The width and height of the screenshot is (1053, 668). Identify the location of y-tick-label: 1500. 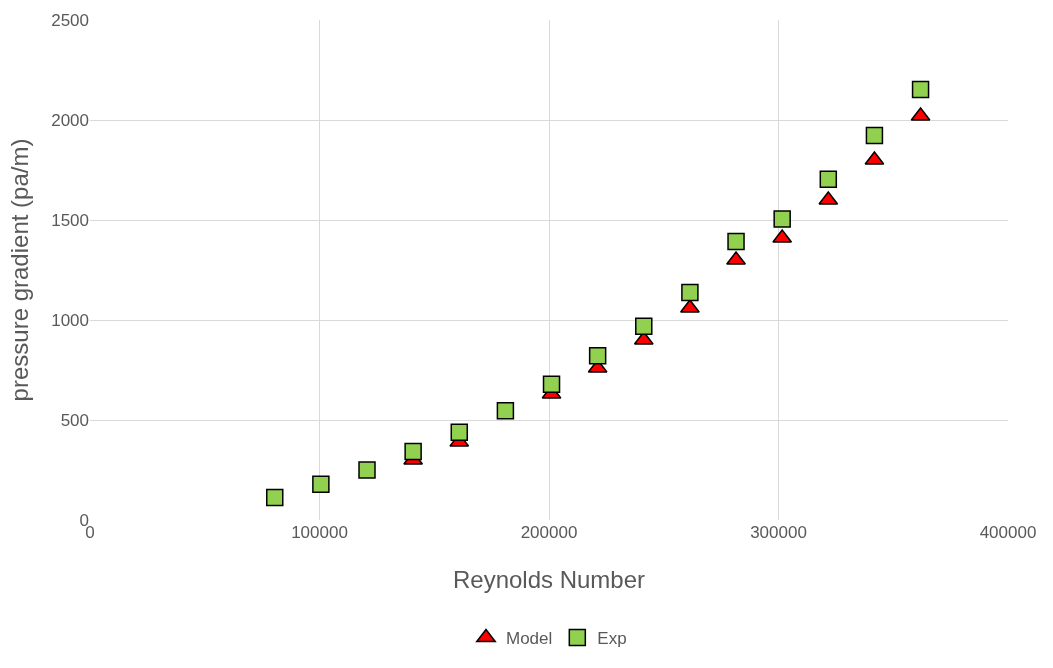
(70, 220).